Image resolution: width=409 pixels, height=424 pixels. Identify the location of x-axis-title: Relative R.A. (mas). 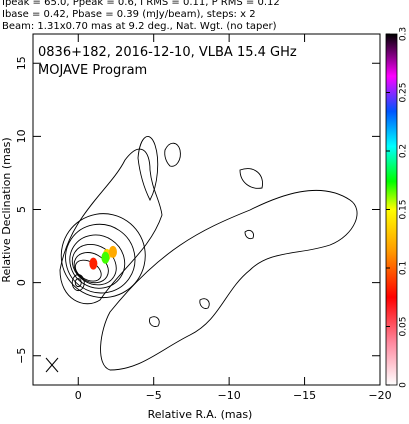
(200, 414).